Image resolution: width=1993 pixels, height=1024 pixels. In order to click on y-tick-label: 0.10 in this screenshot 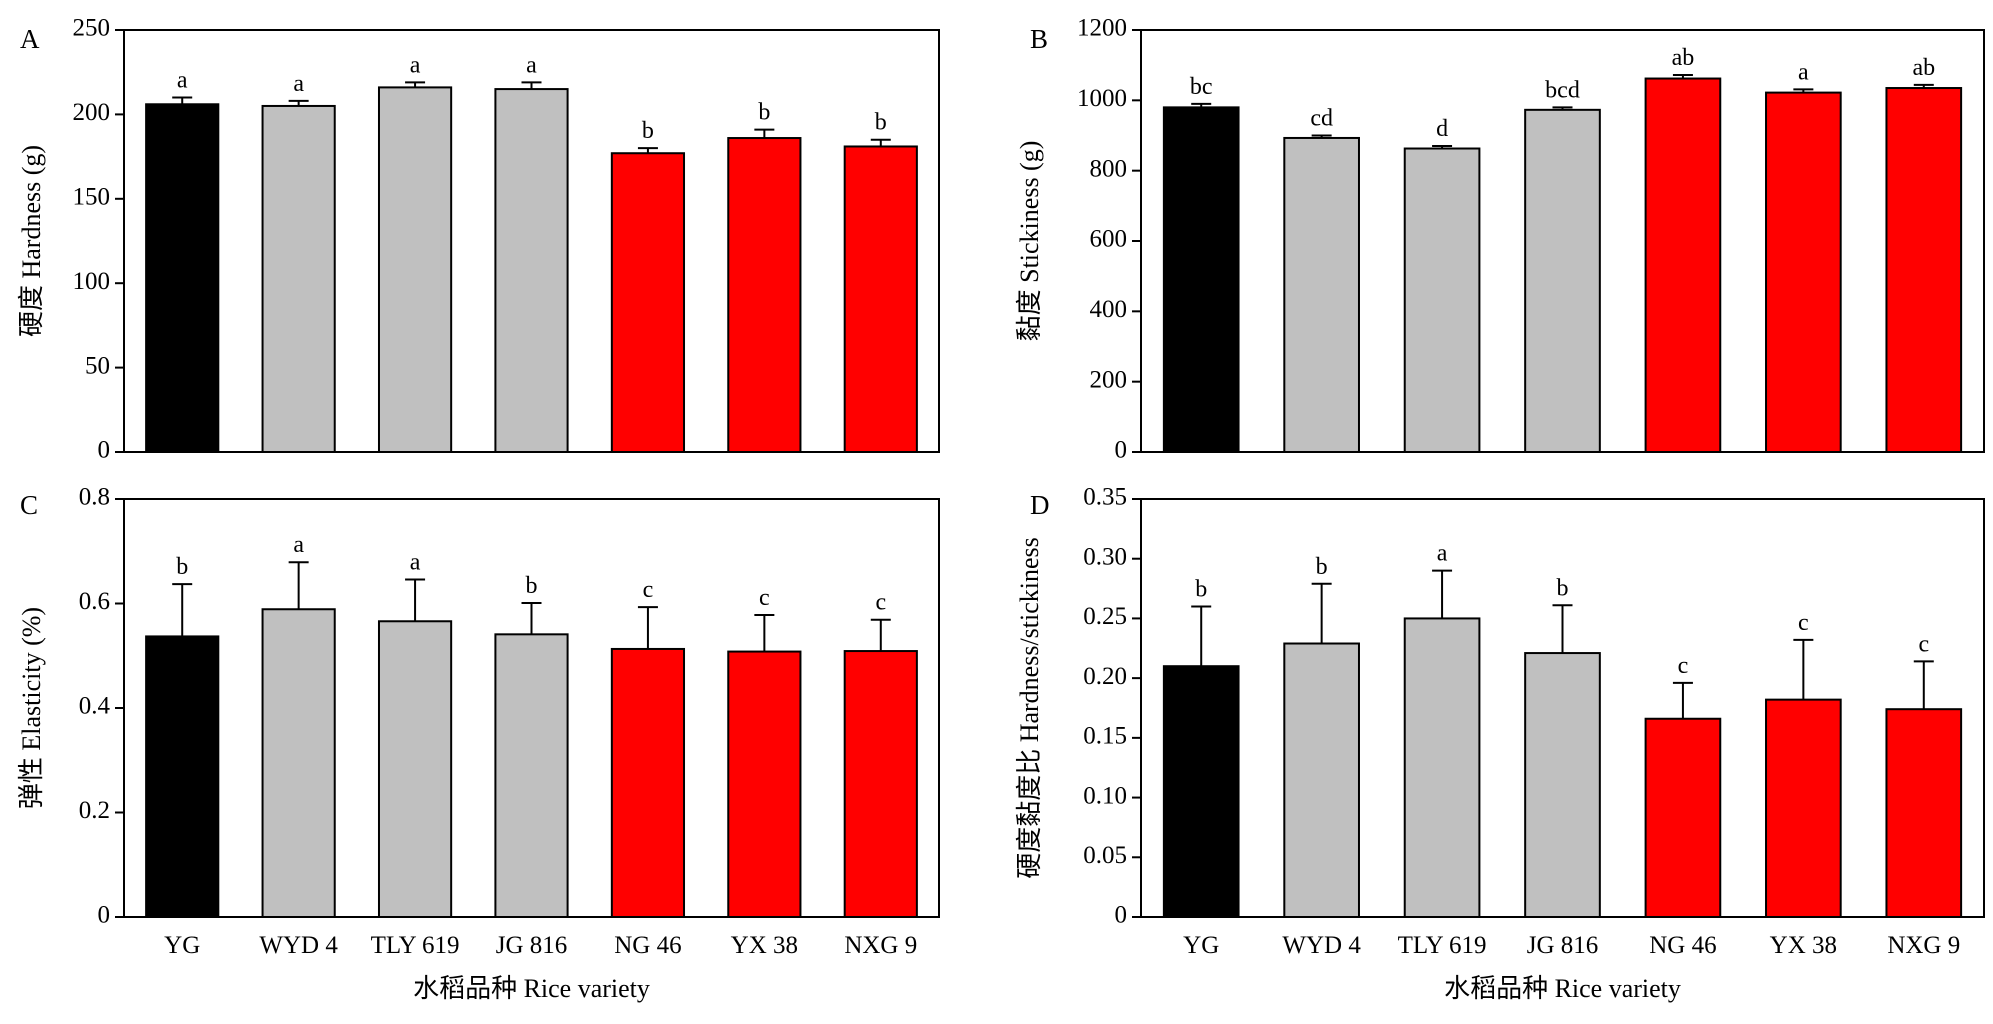, I will do `click(1105, 795)`.